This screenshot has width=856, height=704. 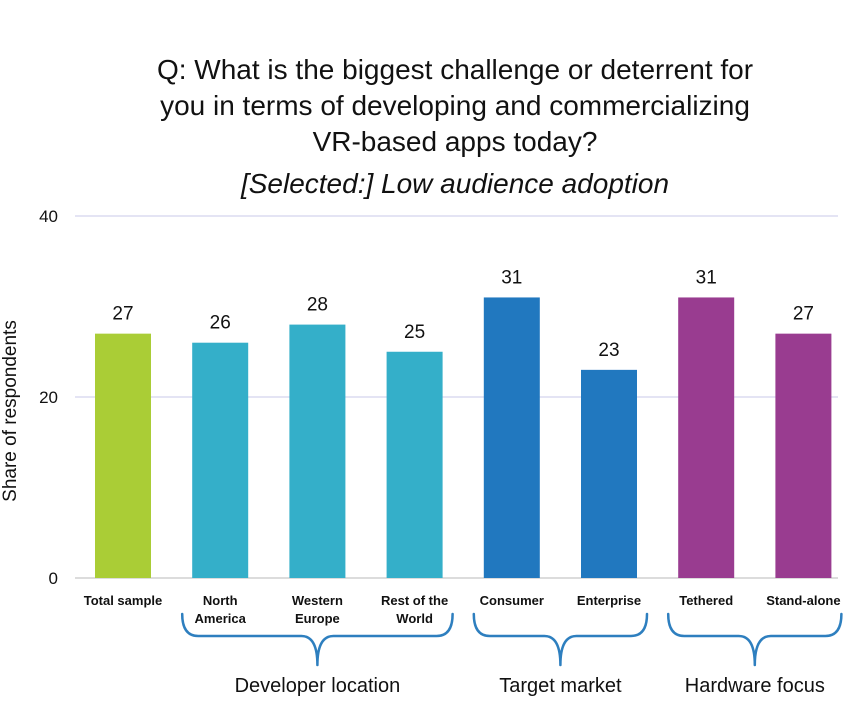 What do you see at coordinates (512, 600) in the screenshot?
I see `x-tick-label: Consumer` at bounding box center [512, 600].